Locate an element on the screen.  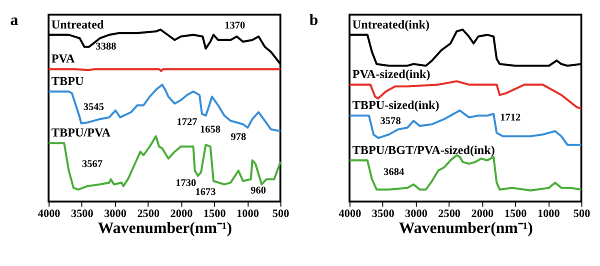
series-label: PVA is located at coordinates (63, 59).